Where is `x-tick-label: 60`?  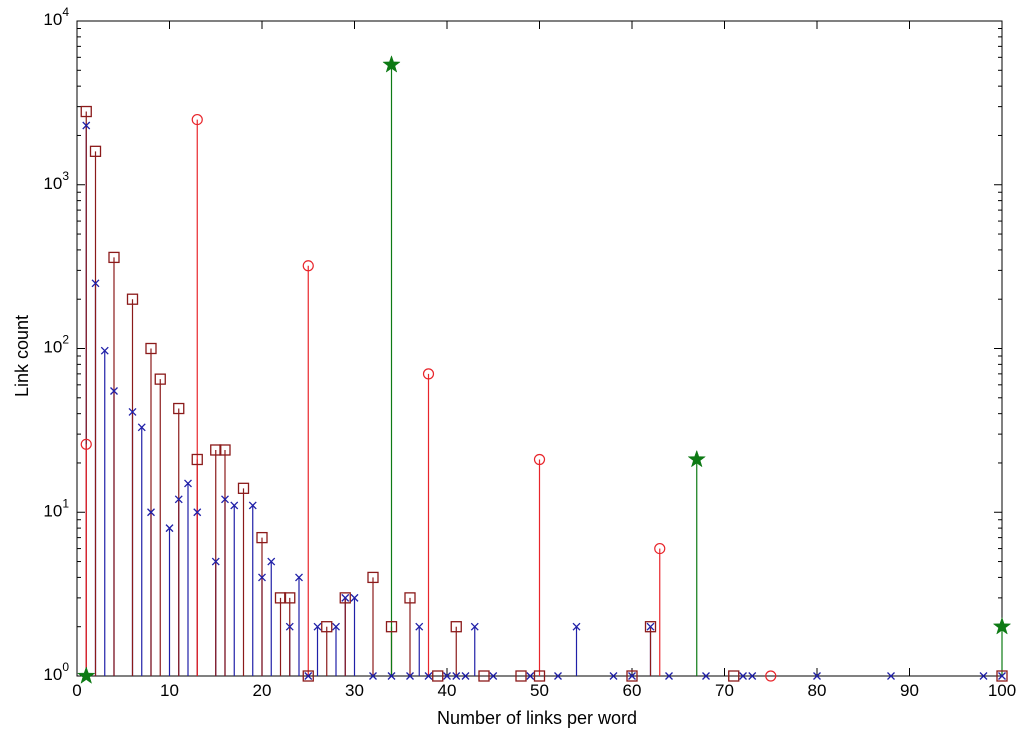 x-tick-label: 60 is located at coordinates (632, 690).